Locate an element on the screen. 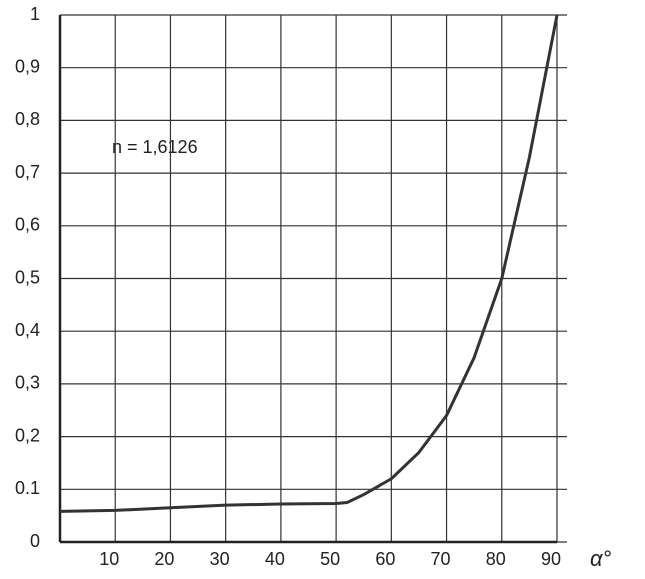 This screenshot has height=579, width=645. x-tick-label: 30 is located at coordinates (220, 559).